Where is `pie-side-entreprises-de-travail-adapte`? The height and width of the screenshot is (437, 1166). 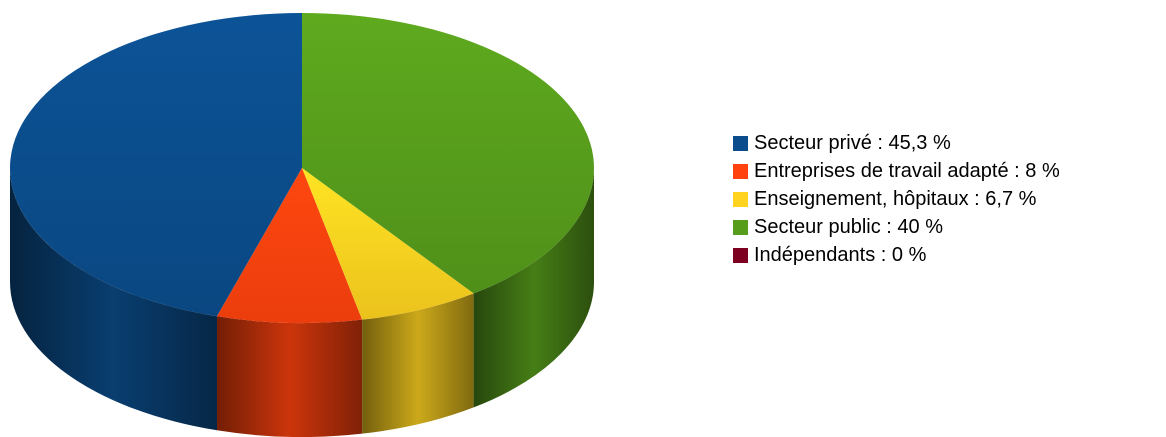
pie-side-entreprises-de-travail-adapte is located at coordinates (290, 376).